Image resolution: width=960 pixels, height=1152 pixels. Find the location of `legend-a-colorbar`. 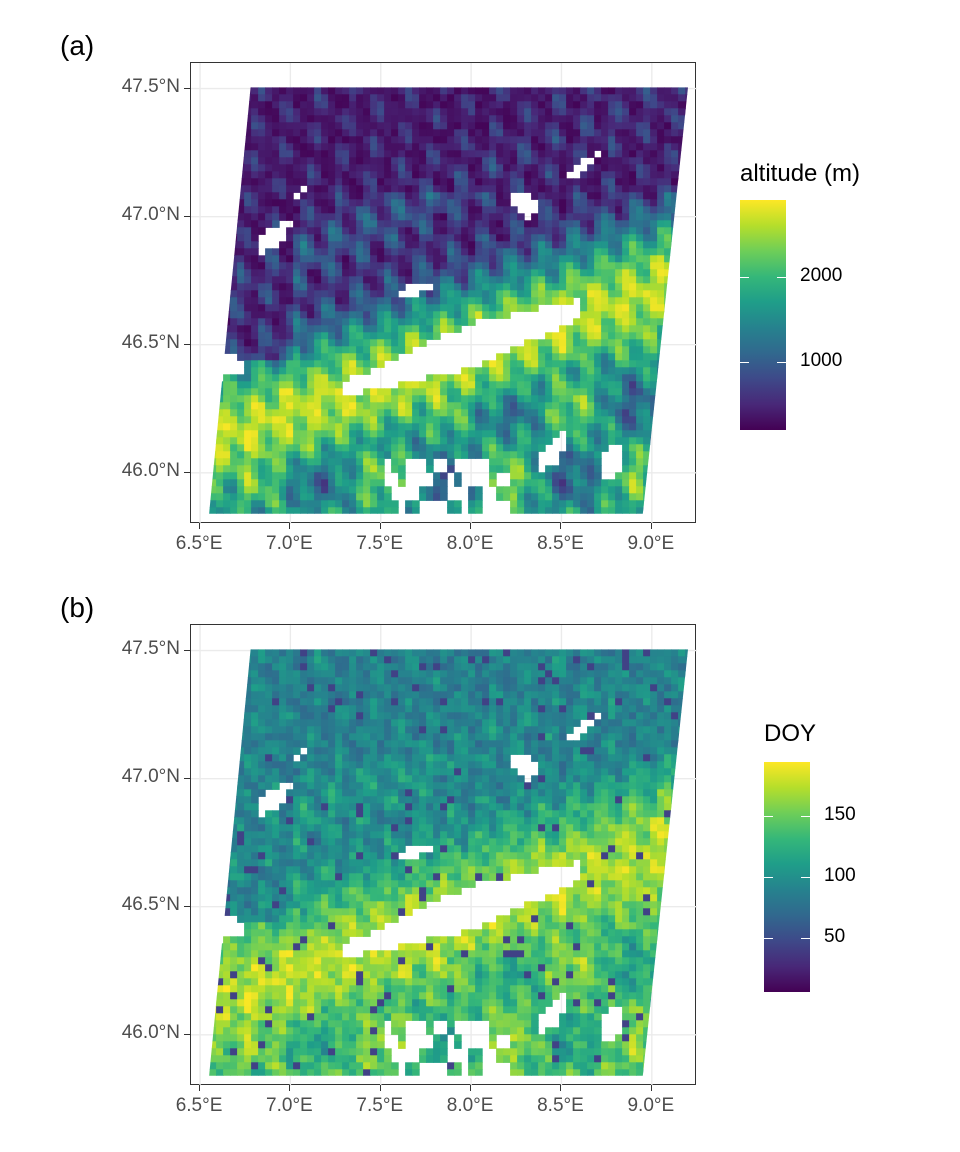

legend-a-colorbar is located at coordinates (763, 315).